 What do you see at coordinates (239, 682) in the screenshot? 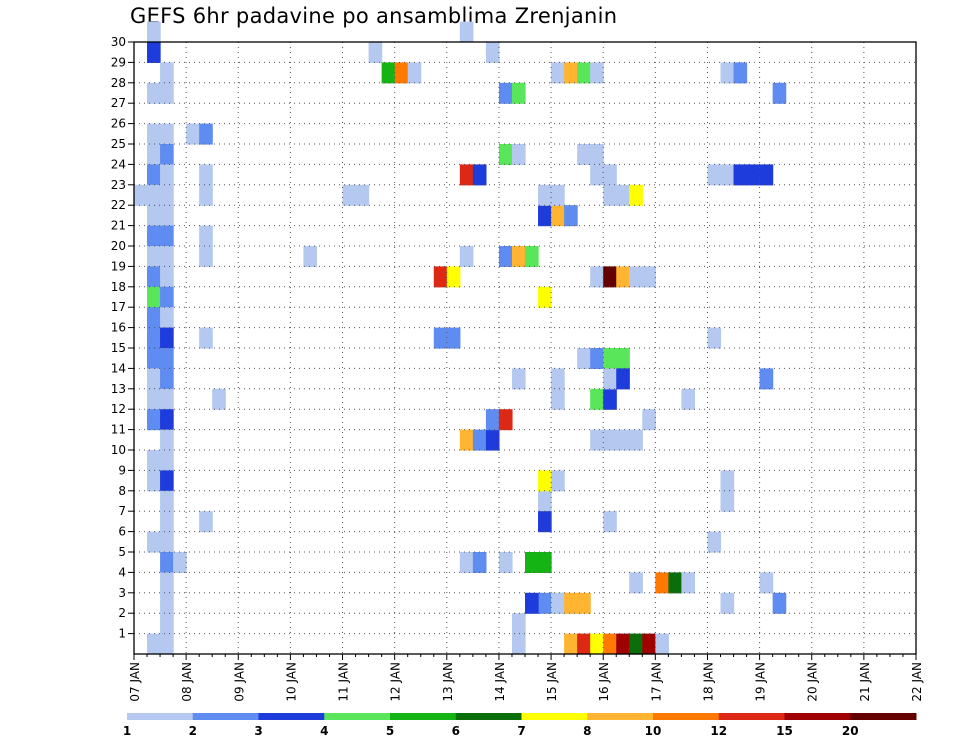
I see `x-tick-label: 09 JAN` at bounding box center [239, 682].